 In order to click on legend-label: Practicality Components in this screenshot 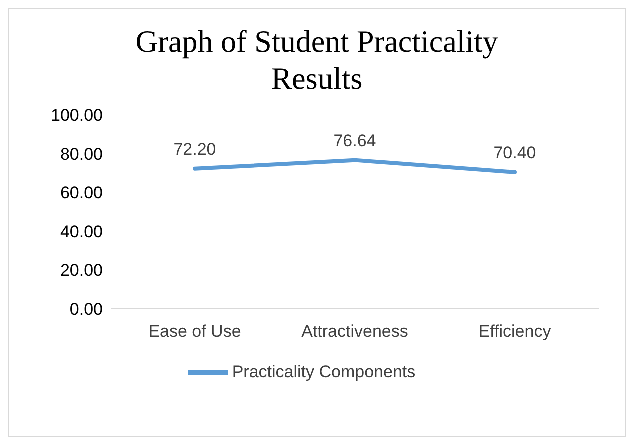, I will do `click(324, 372)`.